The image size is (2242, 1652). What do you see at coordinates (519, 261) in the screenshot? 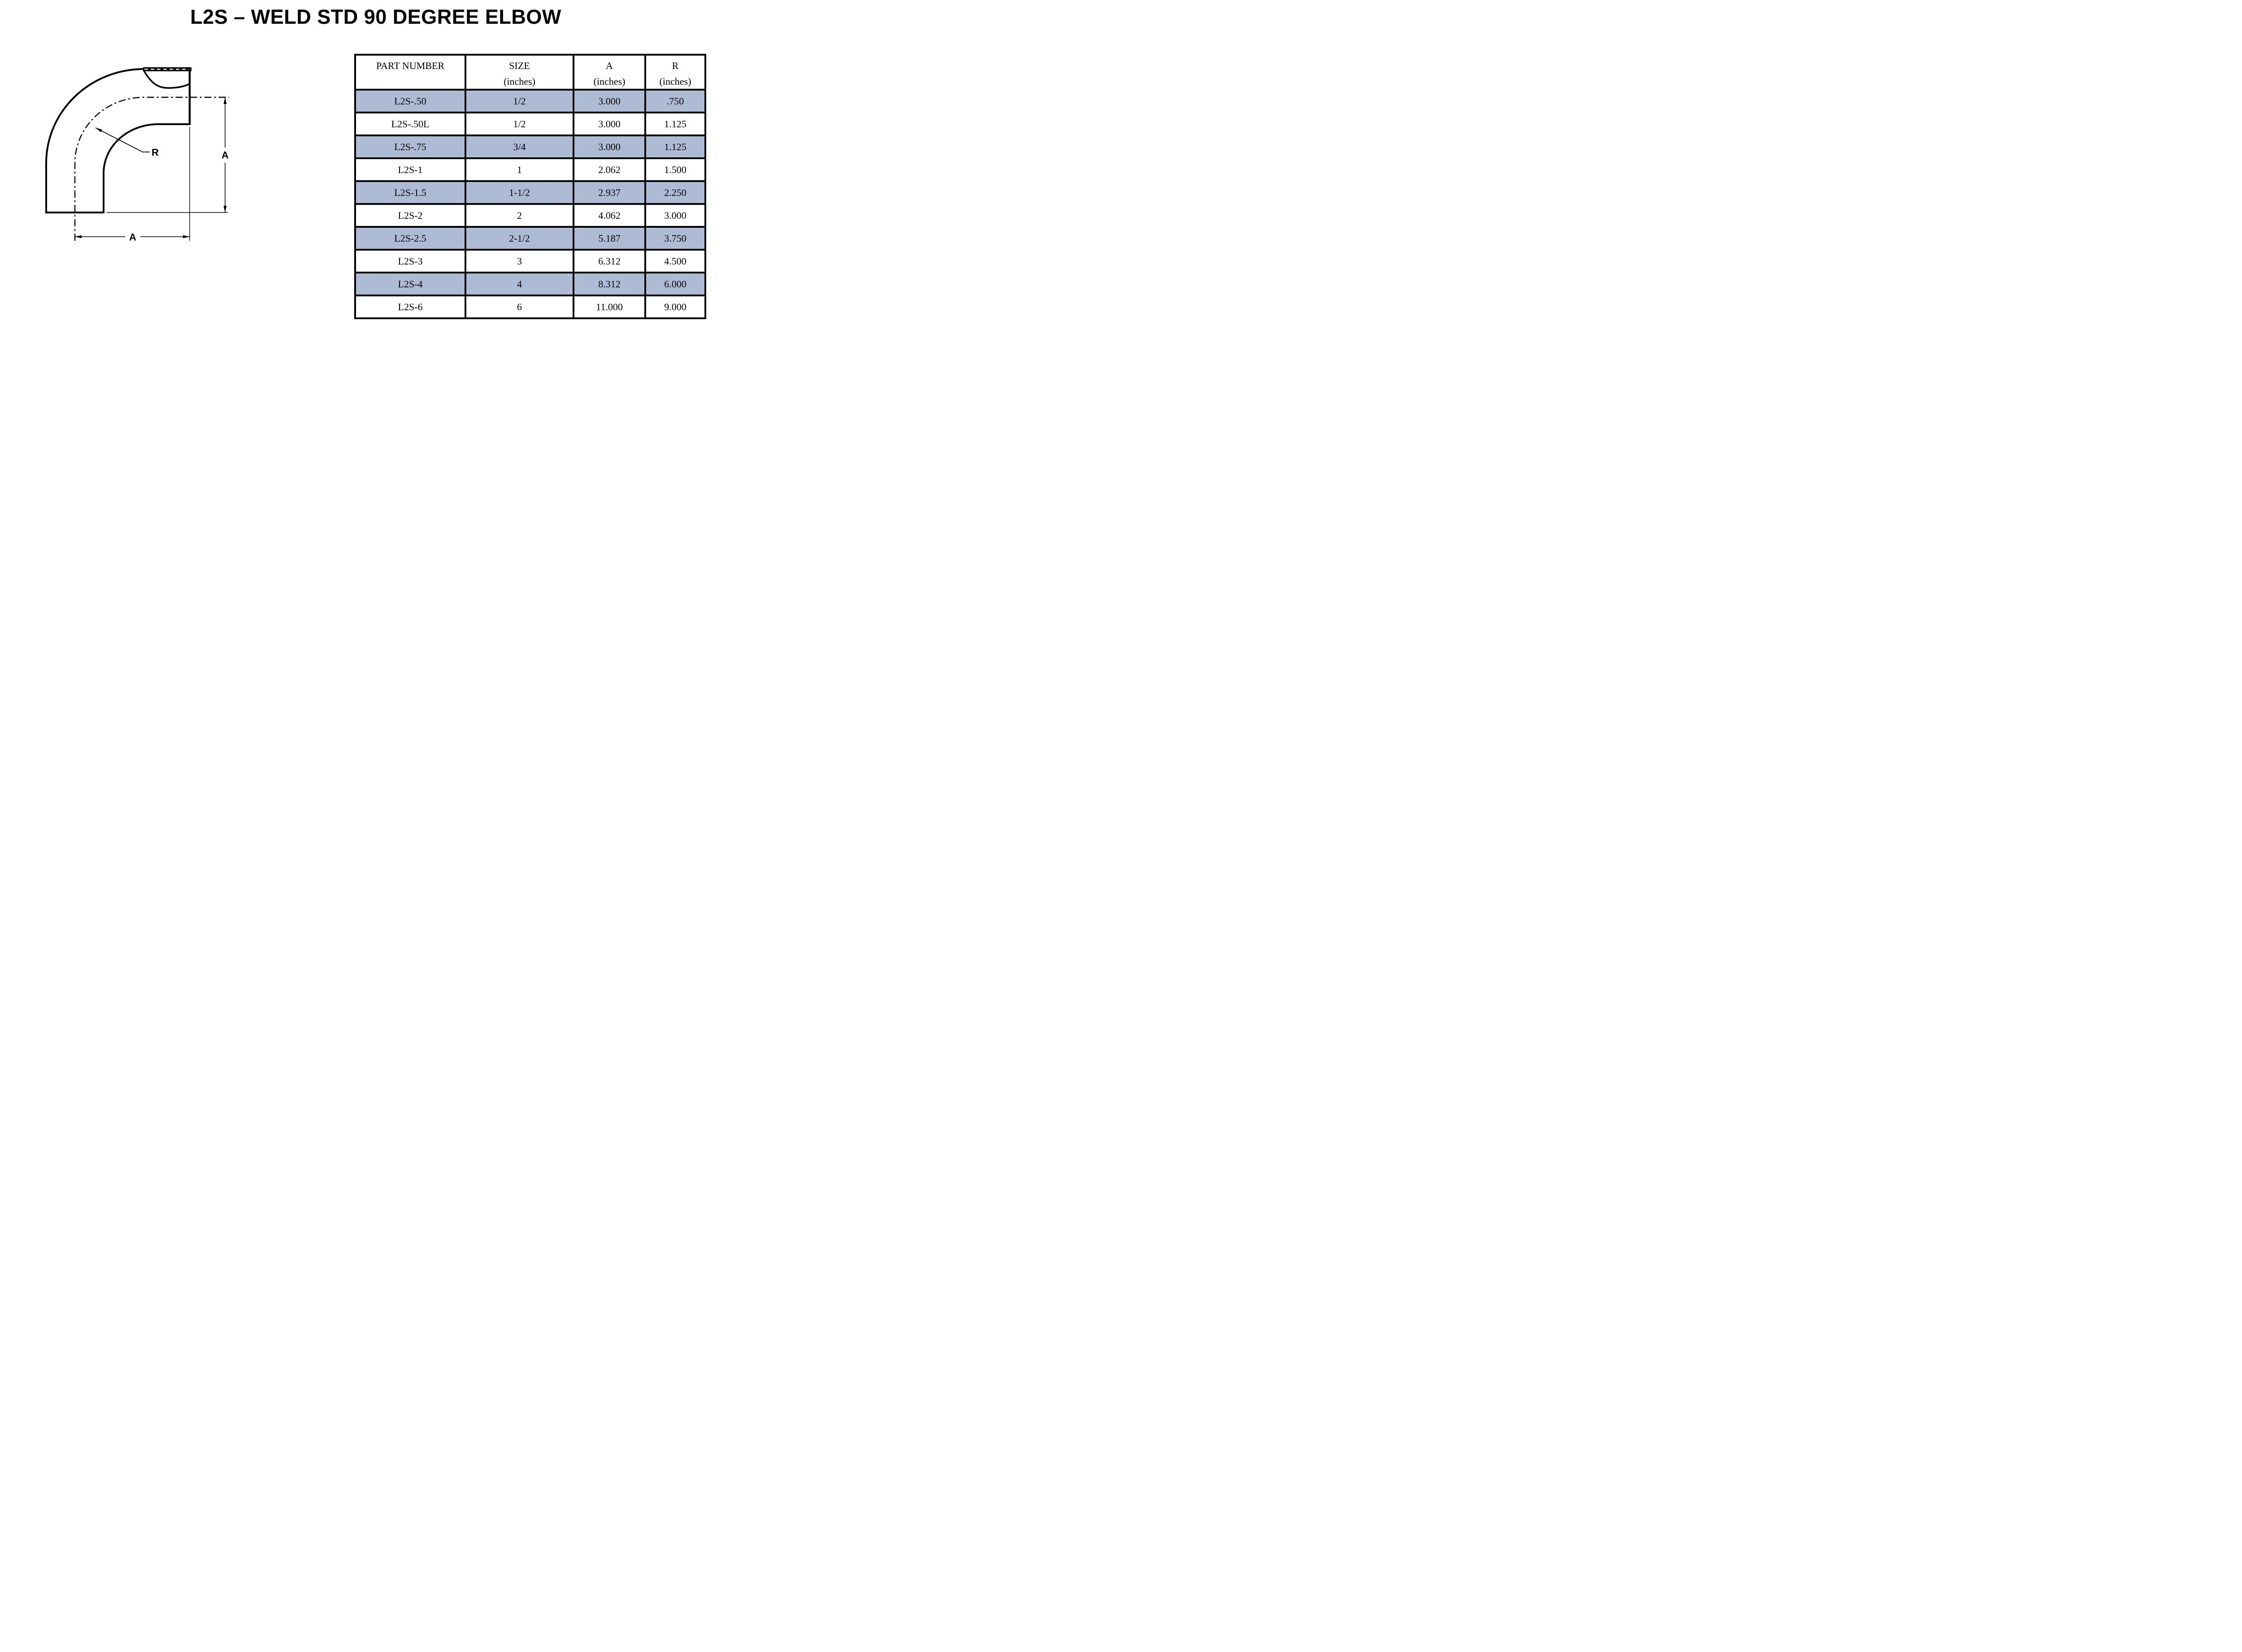
I see `size-cell: 3` at bounding box center [519, 261].